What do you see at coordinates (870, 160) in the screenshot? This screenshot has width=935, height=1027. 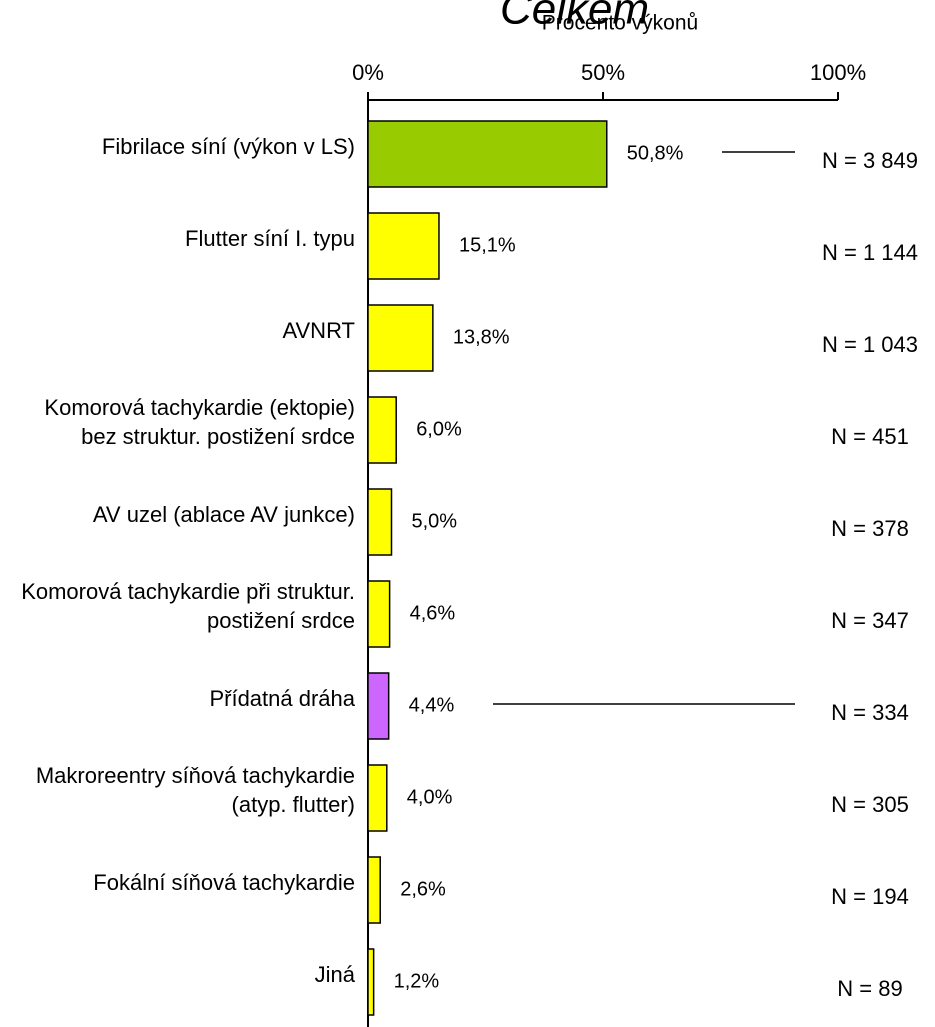 I see `annotation: N = 3 849` at bounding box center [870, 160].